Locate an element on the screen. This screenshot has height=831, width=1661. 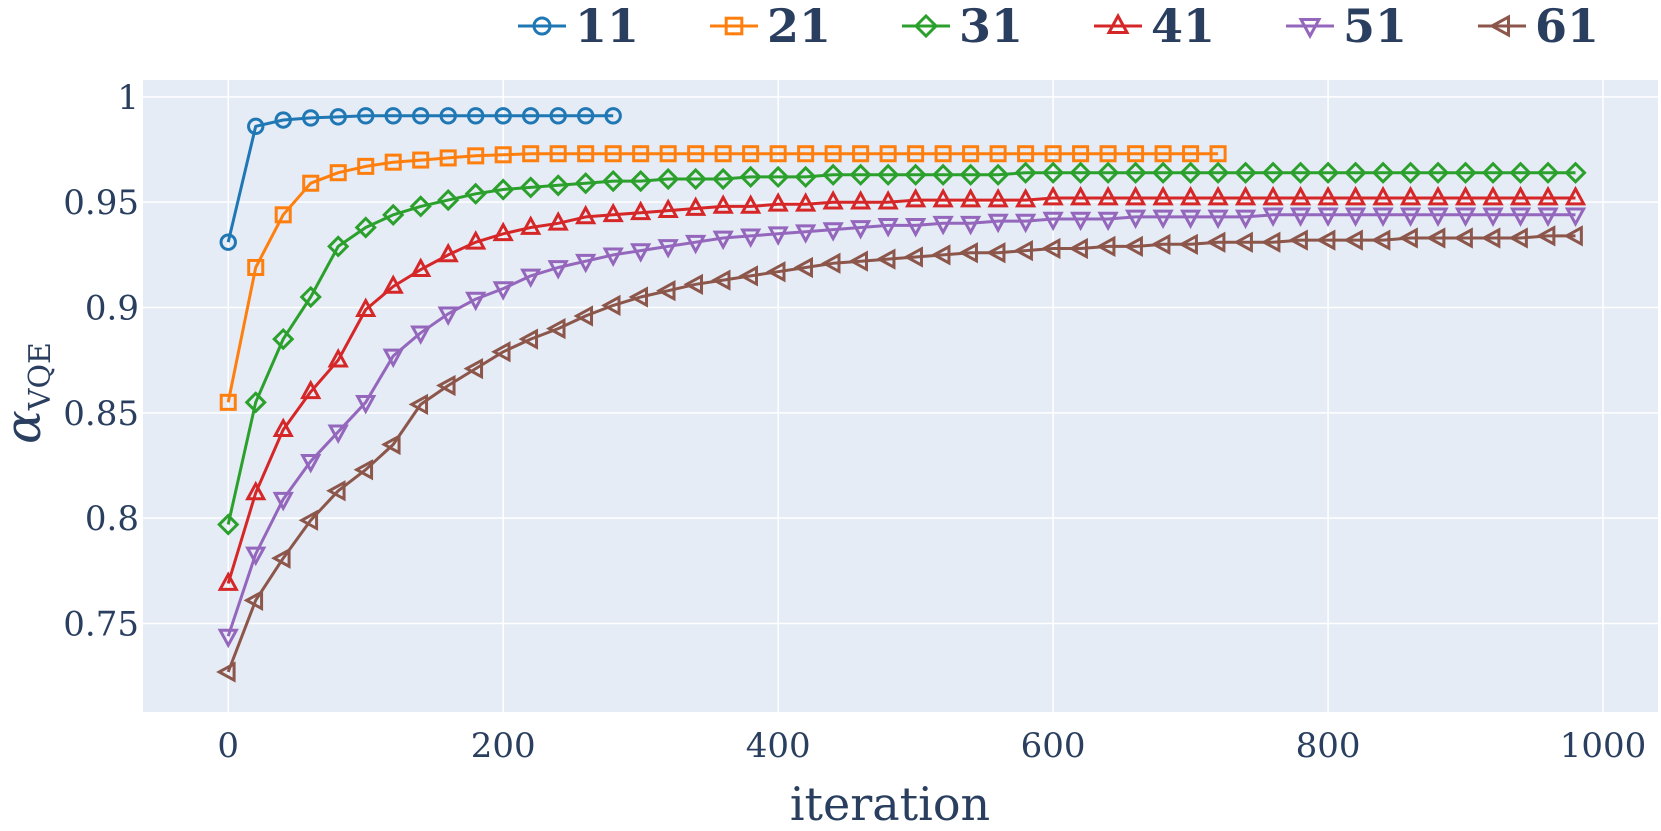
legend-item-51: 51 is located at coordinates (1346, 26).